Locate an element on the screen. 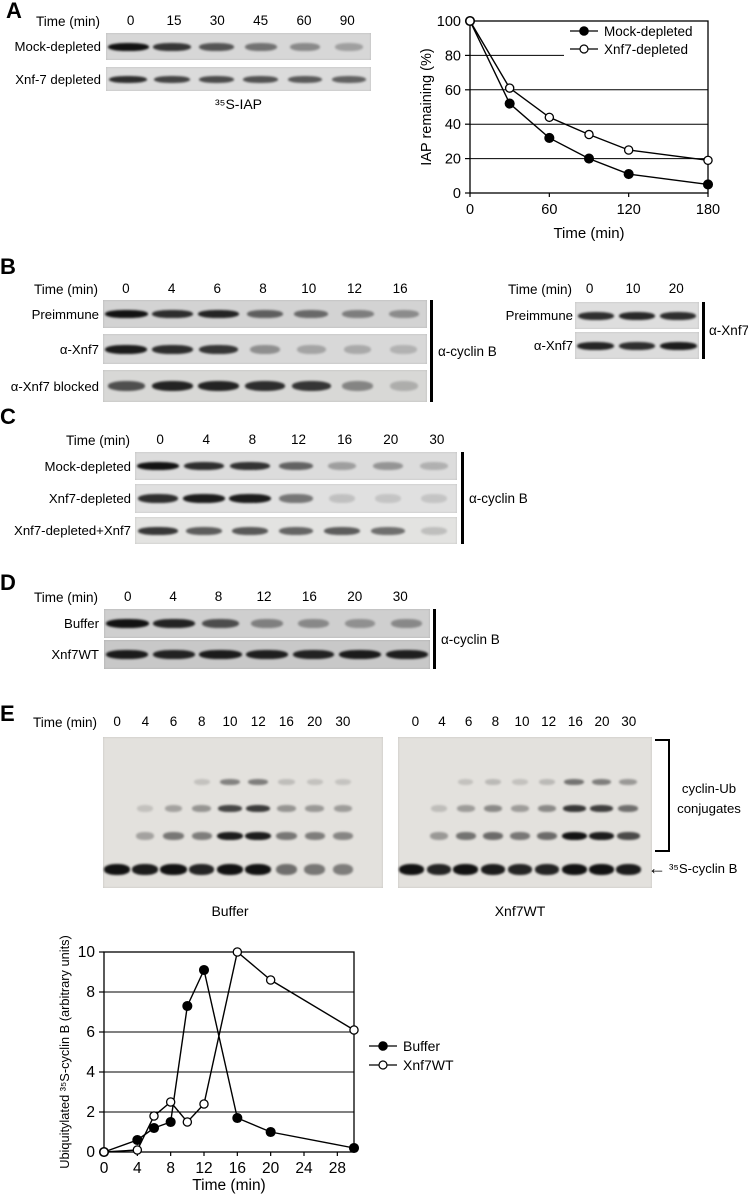 This screenshot has height=1199, width=748. svg-text: 40 is located at coordinates (453, 125).